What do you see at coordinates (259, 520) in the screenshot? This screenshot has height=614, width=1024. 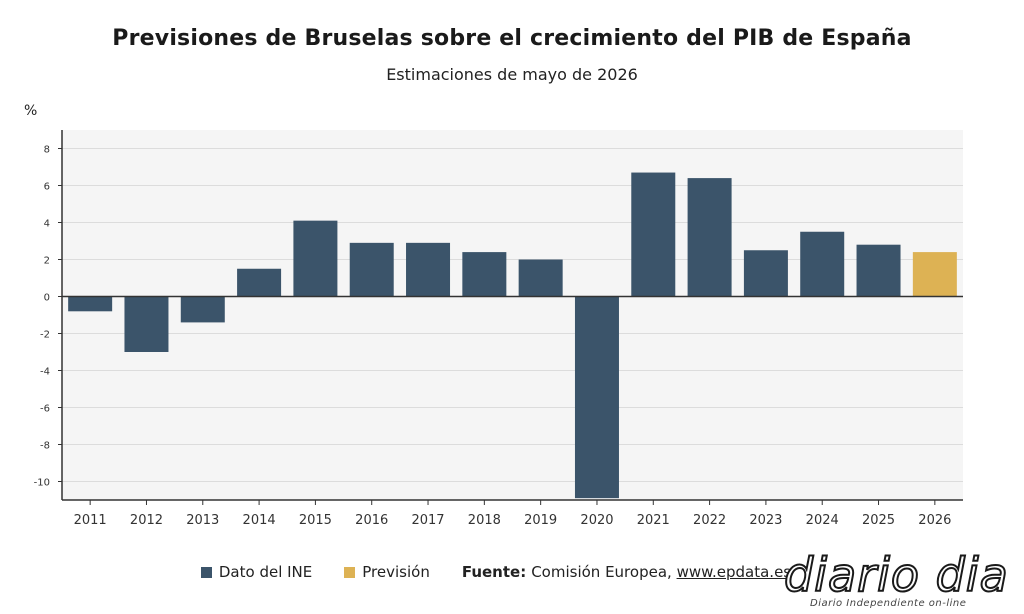 I see `x-tick-label: 2014` at bounding box center [259, 520].